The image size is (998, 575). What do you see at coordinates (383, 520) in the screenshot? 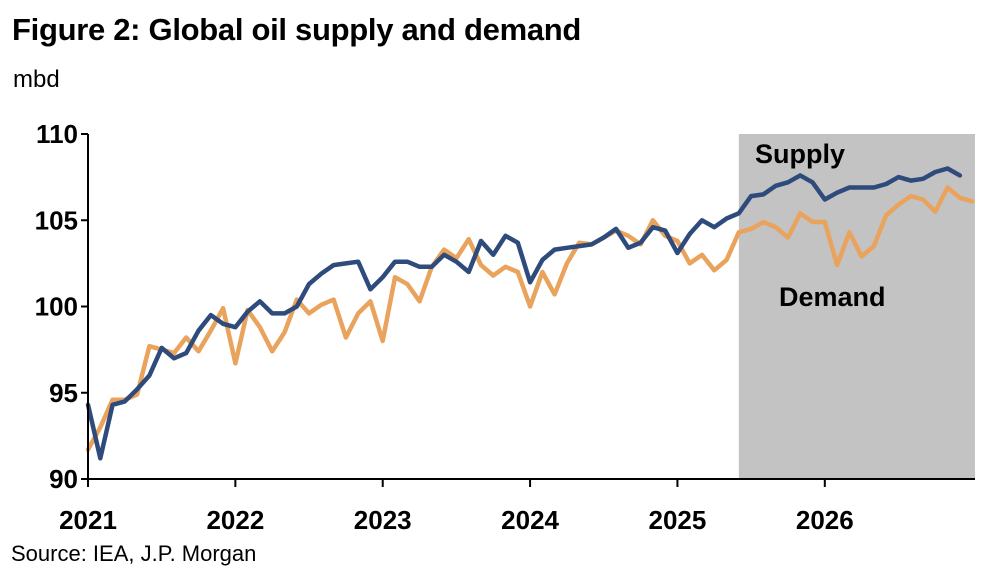
I see `x-tick-label: 2023` at bounding box center [383, 520].